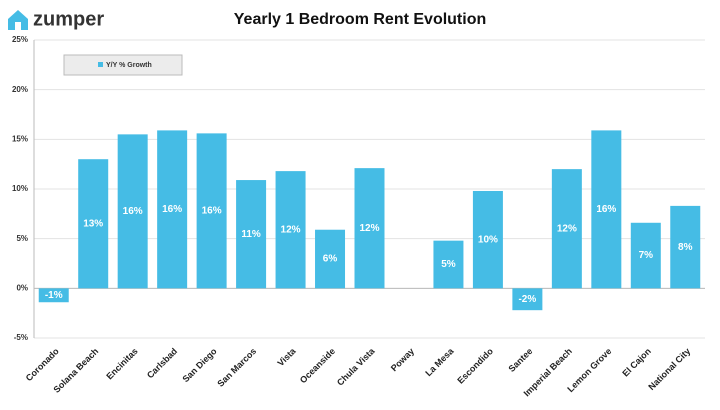 The width and height of the screenshot is (720, 410). What do you see at coordinates (402, 359) in the screenshot?
I see `x-tick-label: Poway` at bounding box center [402, 359].